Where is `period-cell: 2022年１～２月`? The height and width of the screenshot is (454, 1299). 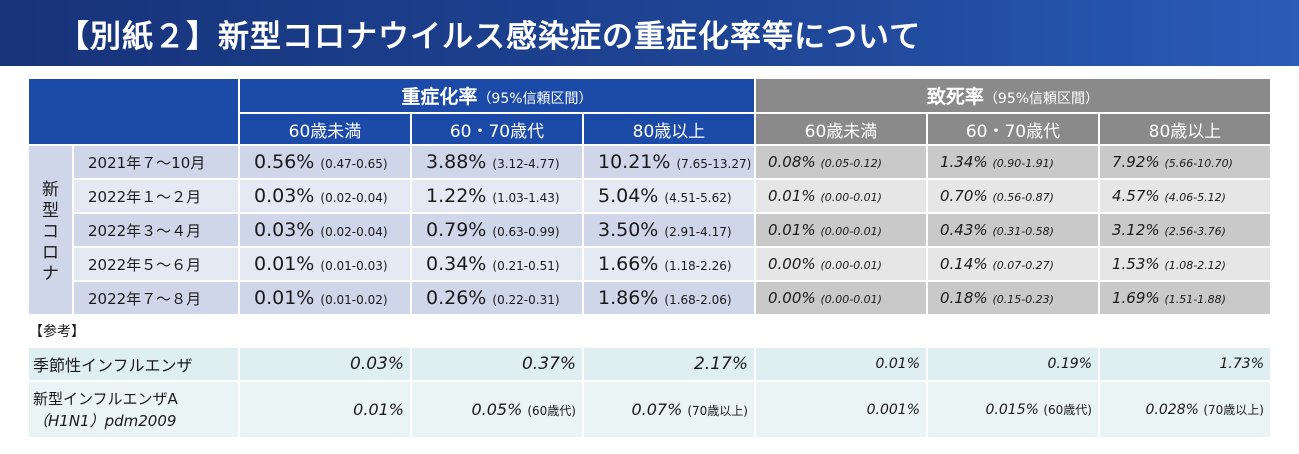
period-cell: 2022年１～２月 is located at coordinates (156, 196).